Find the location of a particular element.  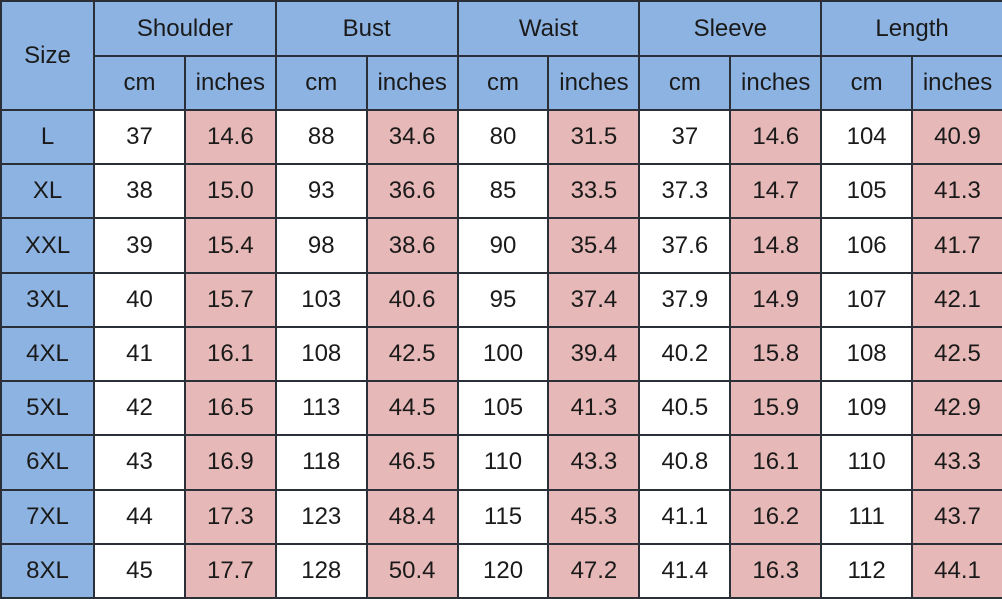

cm-cell: 40.2 is located at coordinates (685, 354).